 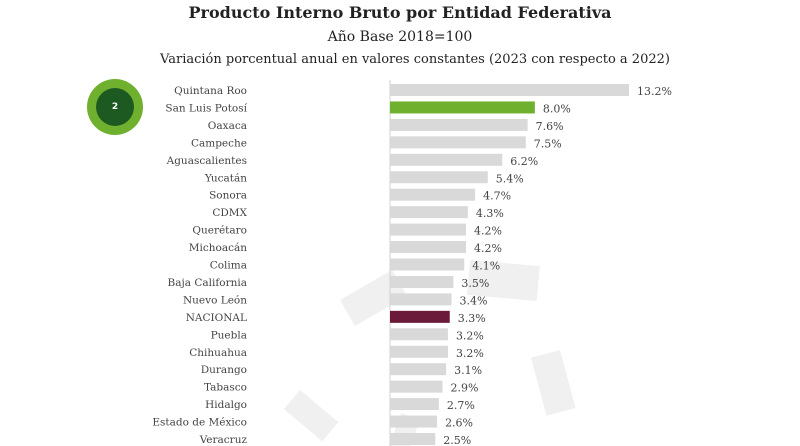 What do you see at coordinates (459, 423) in the screenshot?
I see `value-label: 2.6%` at bounding box center [459, 423].